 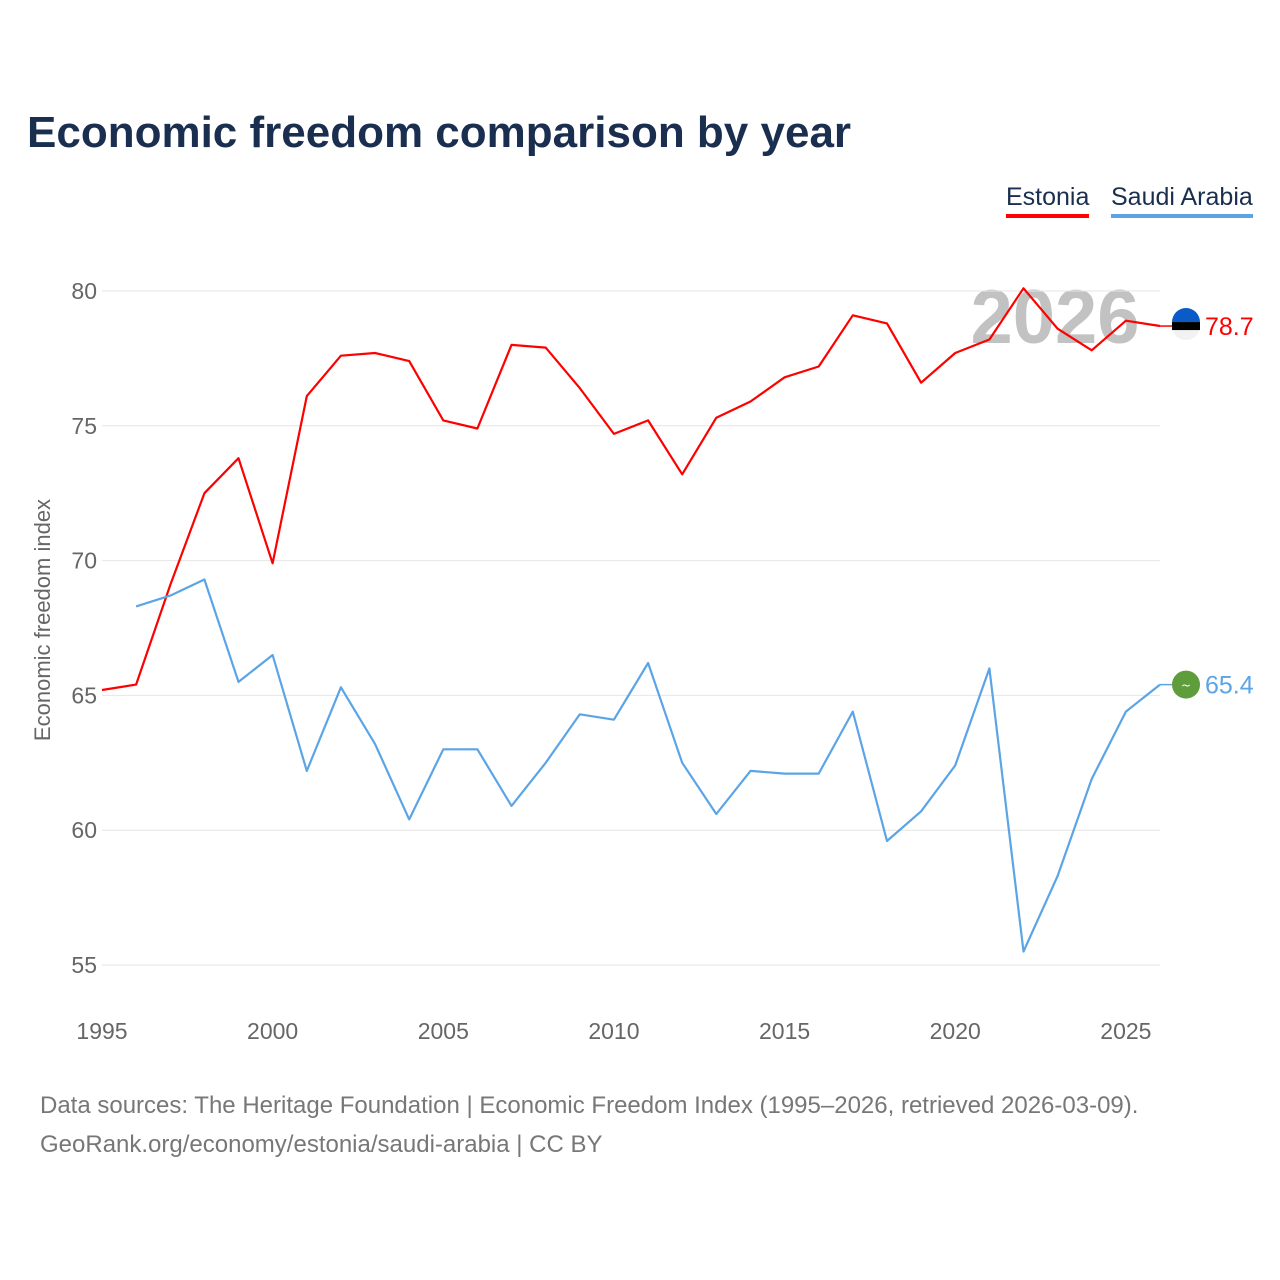 I want to click on estonia-flag-blue, so click(x=1186, y=315).